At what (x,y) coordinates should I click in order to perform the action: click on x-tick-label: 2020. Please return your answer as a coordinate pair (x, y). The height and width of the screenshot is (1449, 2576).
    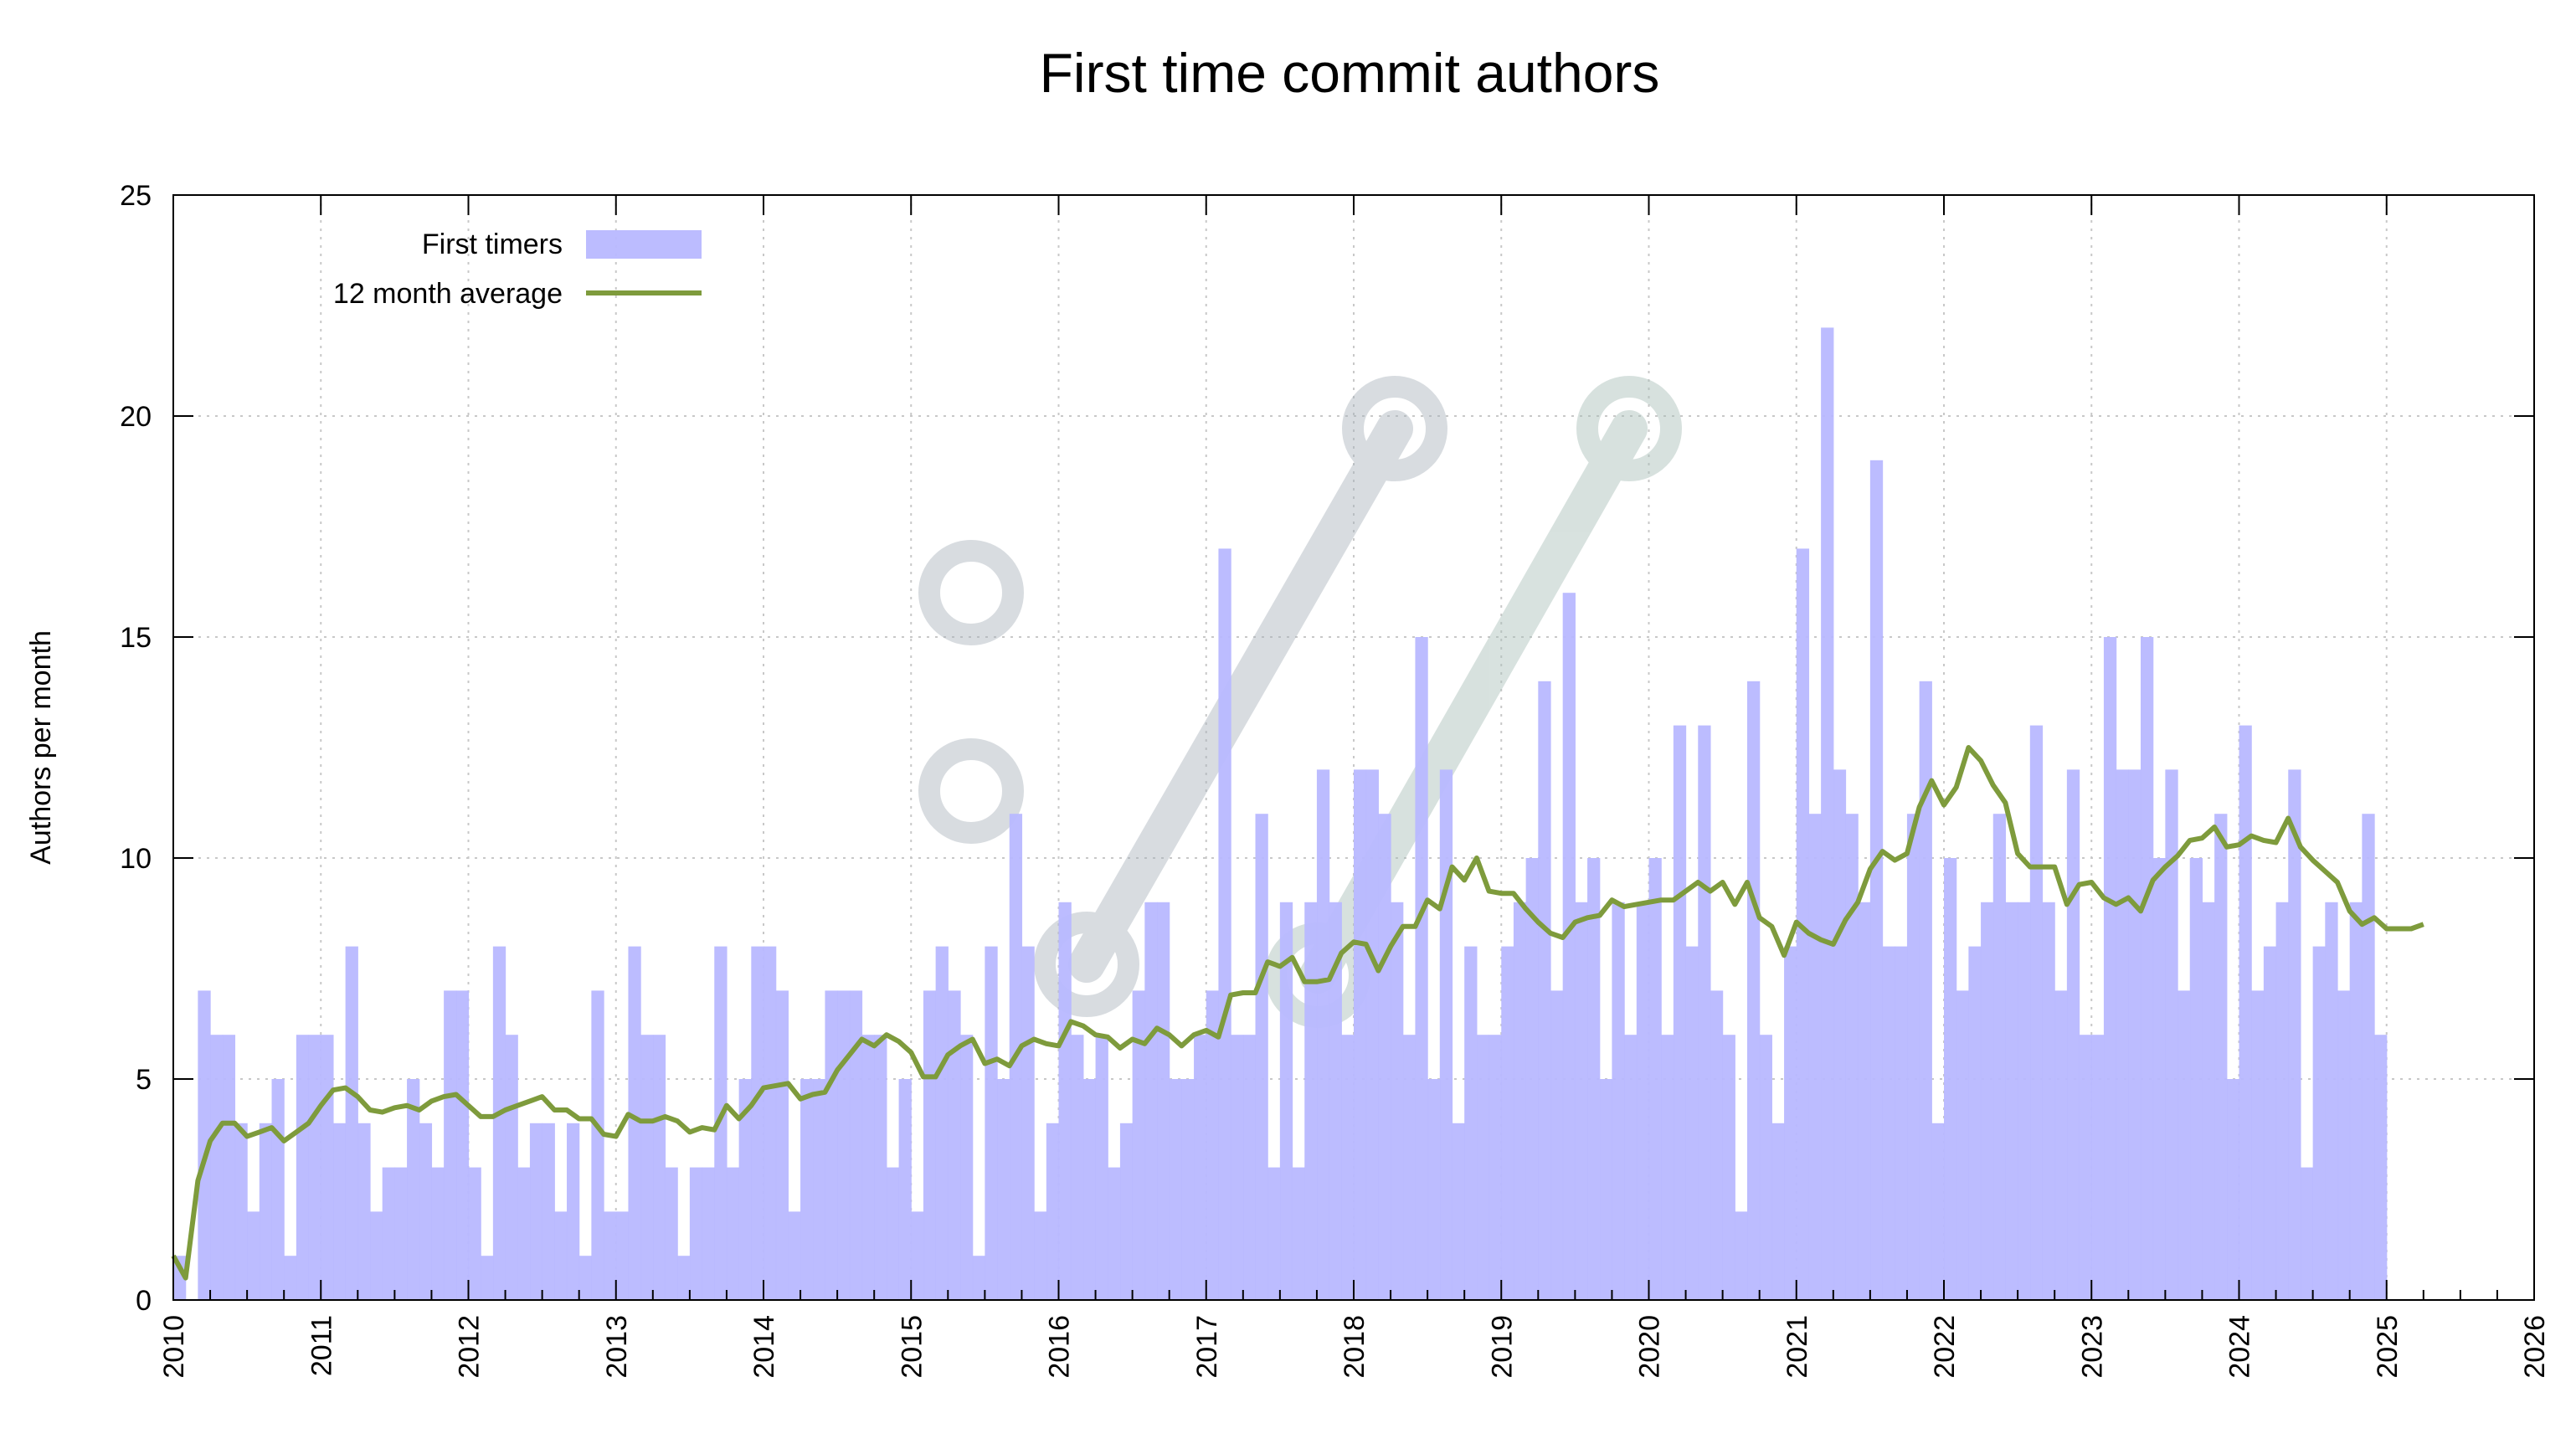
    Looking at the image, I should click on (1650, 1347).